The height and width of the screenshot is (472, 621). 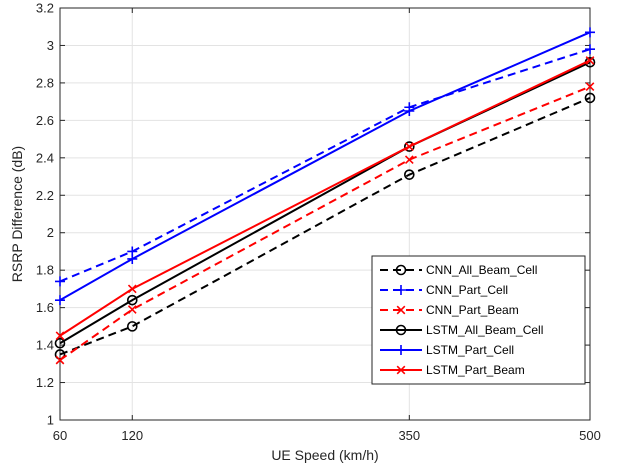 I want to click on x-axis-title: UE Speed (km/h), so click(x=324, y=455).